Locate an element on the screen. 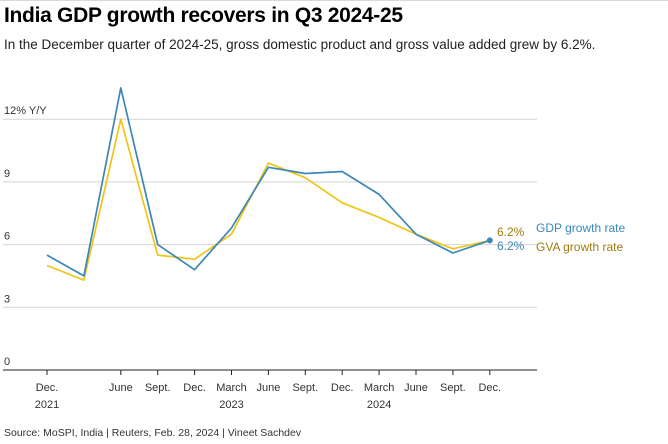 The image size is (668, 444). y-tick-label: 9 is located at coordinates (7, 174).